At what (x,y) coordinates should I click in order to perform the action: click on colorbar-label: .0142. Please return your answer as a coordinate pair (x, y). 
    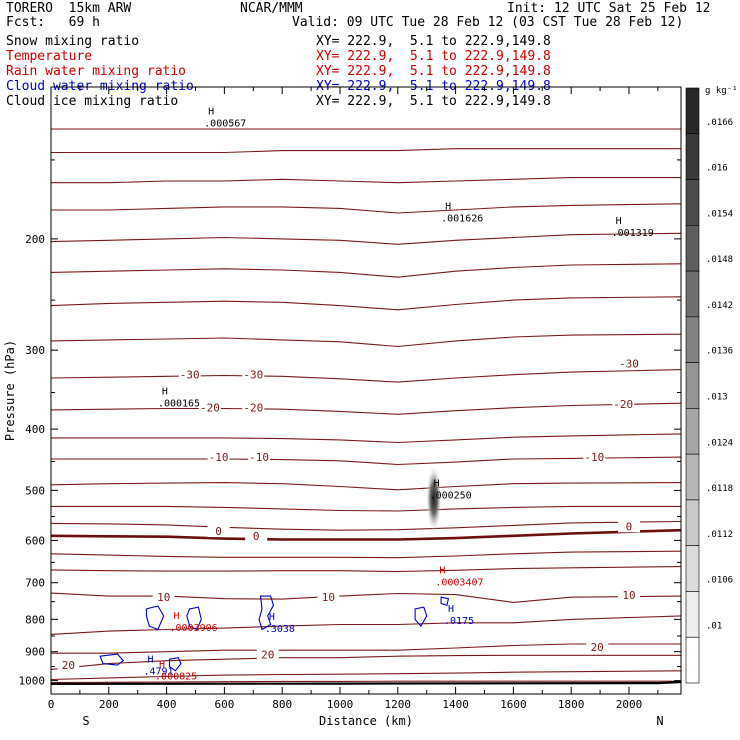
    Looking at the image, I should click on (719, 306).